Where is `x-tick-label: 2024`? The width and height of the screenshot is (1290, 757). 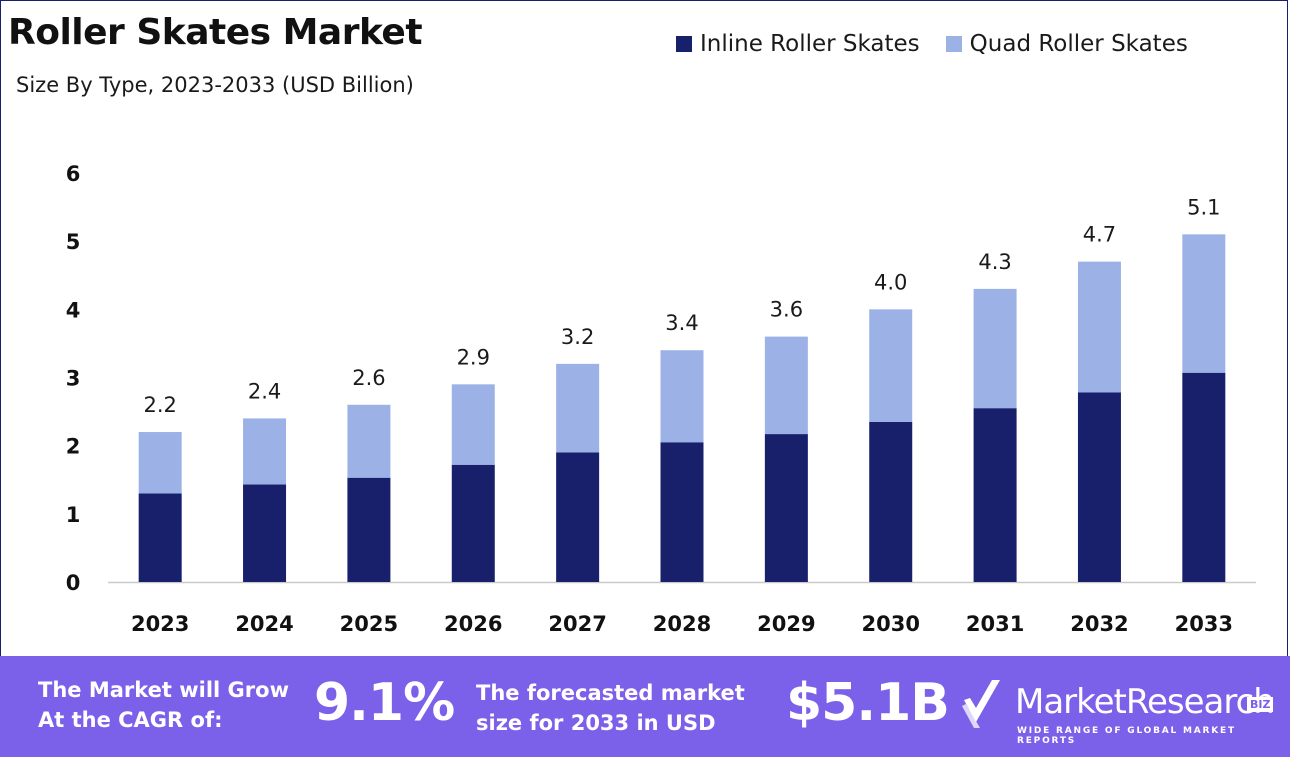
x-tick-label: 2024 is located at coordinates (264, 624).